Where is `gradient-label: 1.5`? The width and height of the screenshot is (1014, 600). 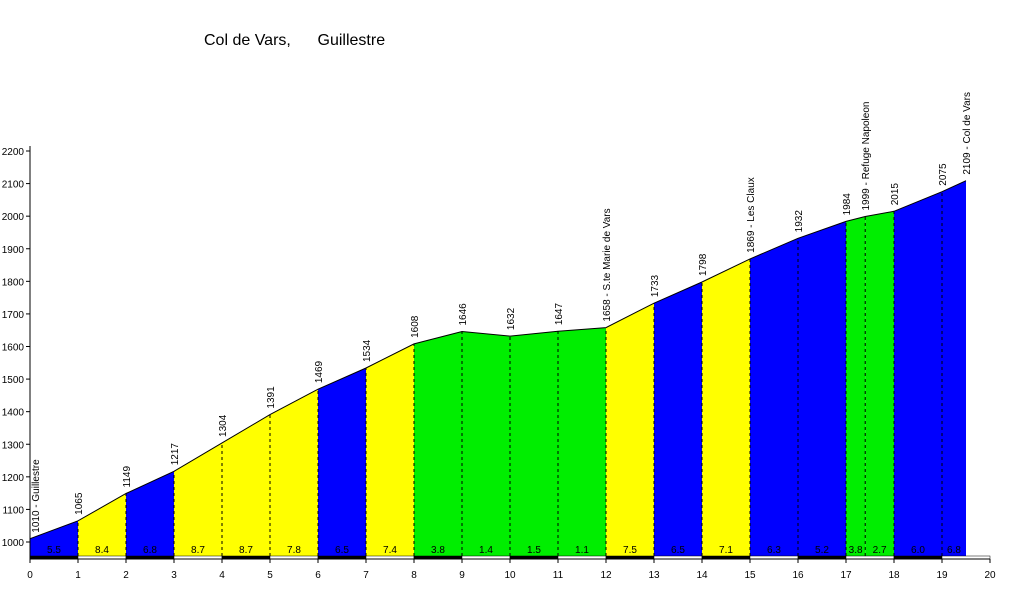
gradient-label: 1.5 is located at coordinates (534, 550).